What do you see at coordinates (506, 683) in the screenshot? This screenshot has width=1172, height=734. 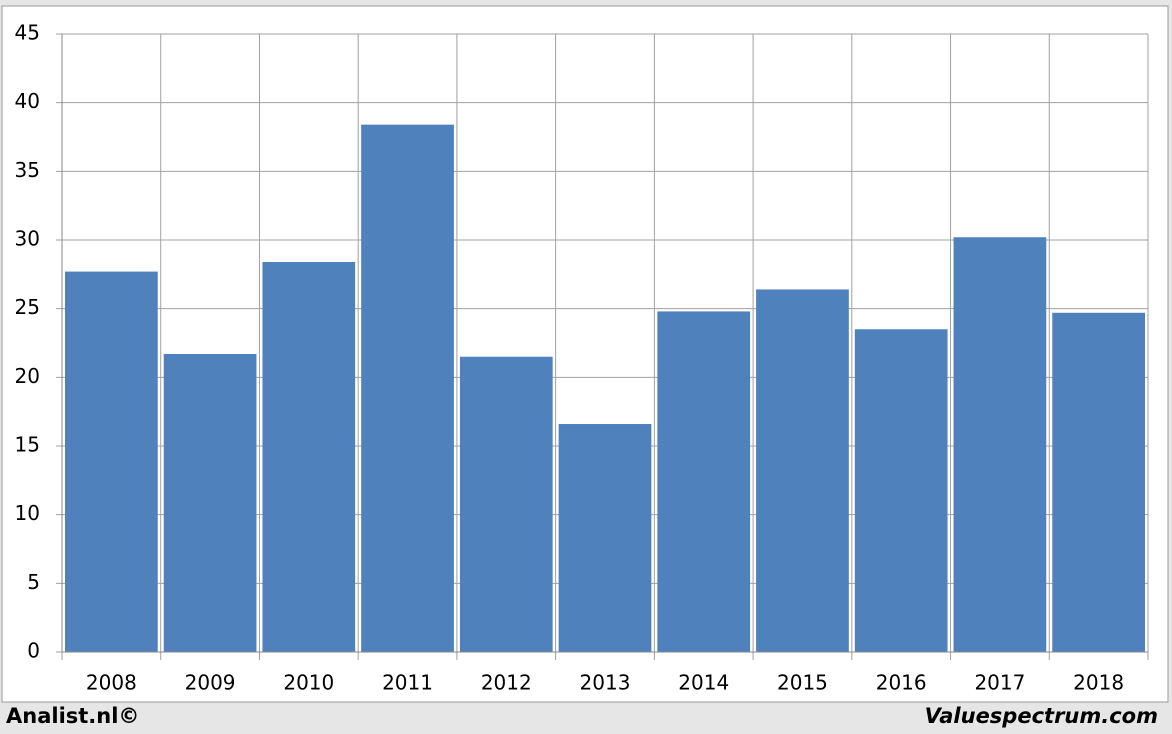 I see `x-tick-label: 2012` at bounding box center [506, 683].